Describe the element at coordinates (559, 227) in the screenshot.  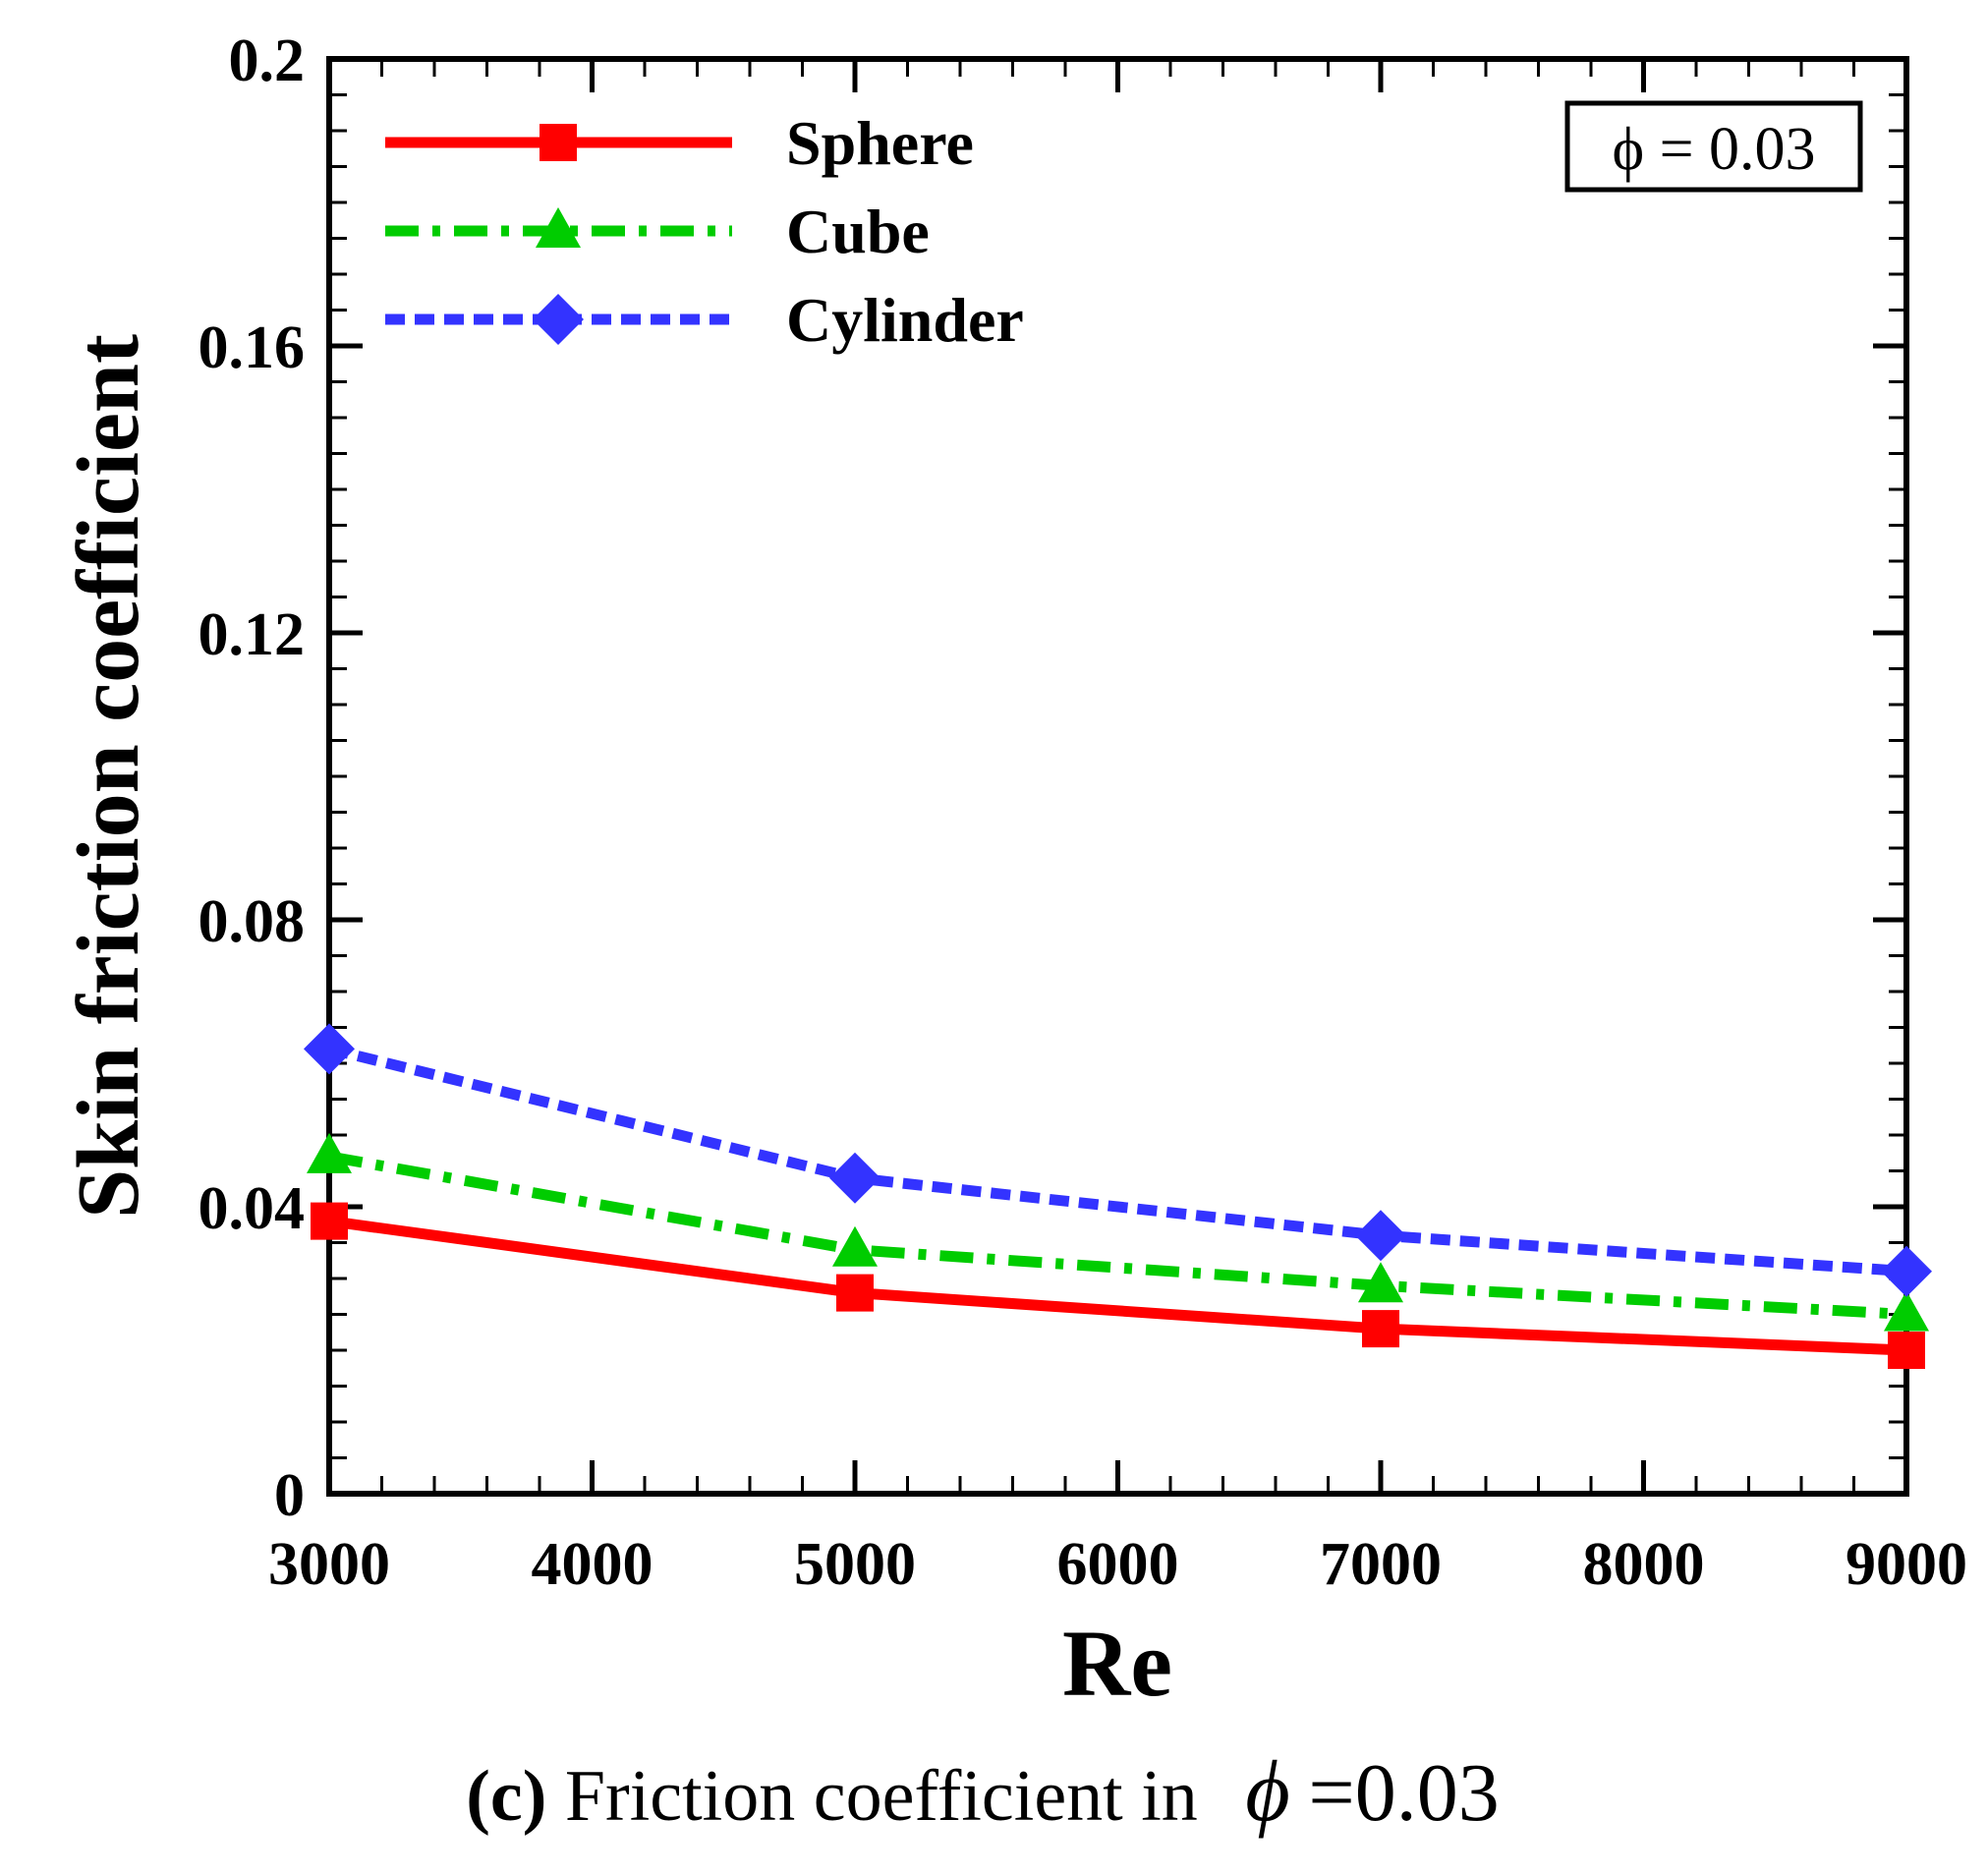
I see `legend-marker-cube` at that location.